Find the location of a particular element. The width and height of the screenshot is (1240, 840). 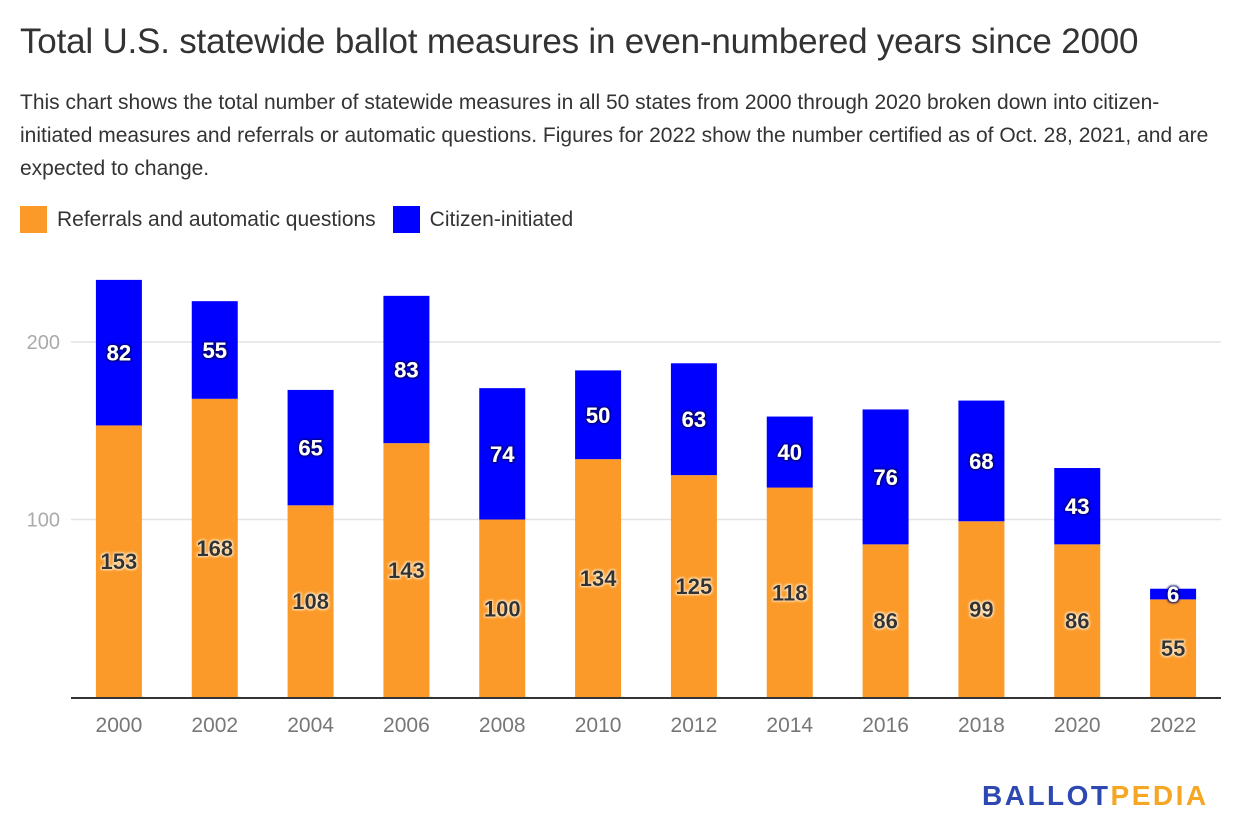

bar-segment-referrals-2018 is located at coordinates (981, 609).